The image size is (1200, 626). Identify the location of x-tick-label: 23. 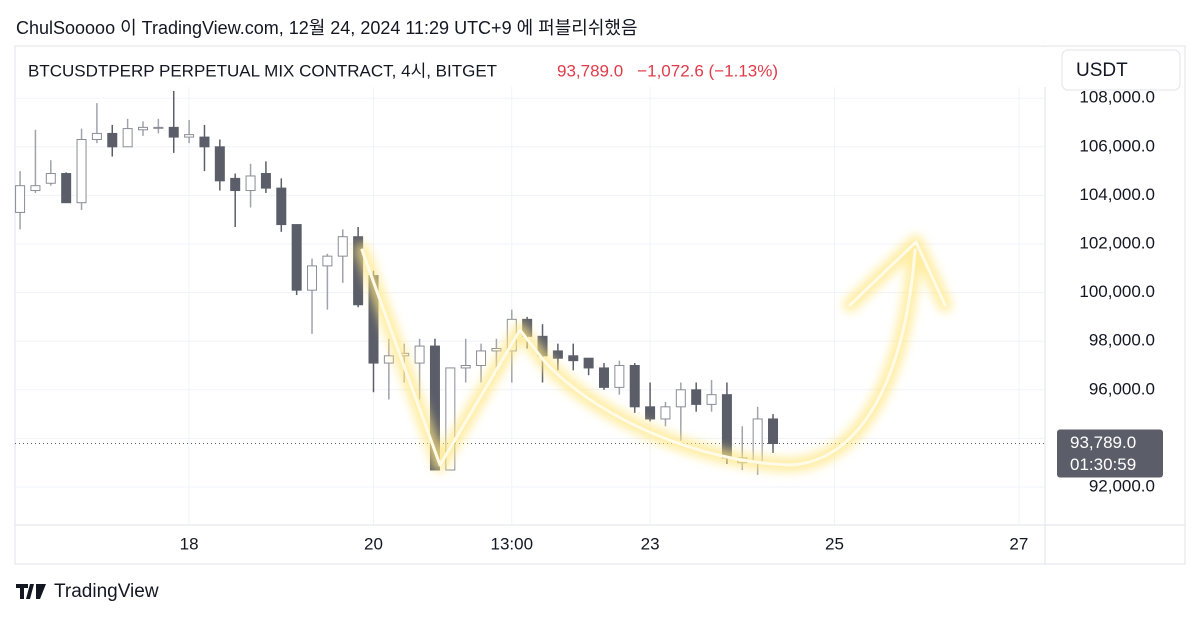
(650, 543).